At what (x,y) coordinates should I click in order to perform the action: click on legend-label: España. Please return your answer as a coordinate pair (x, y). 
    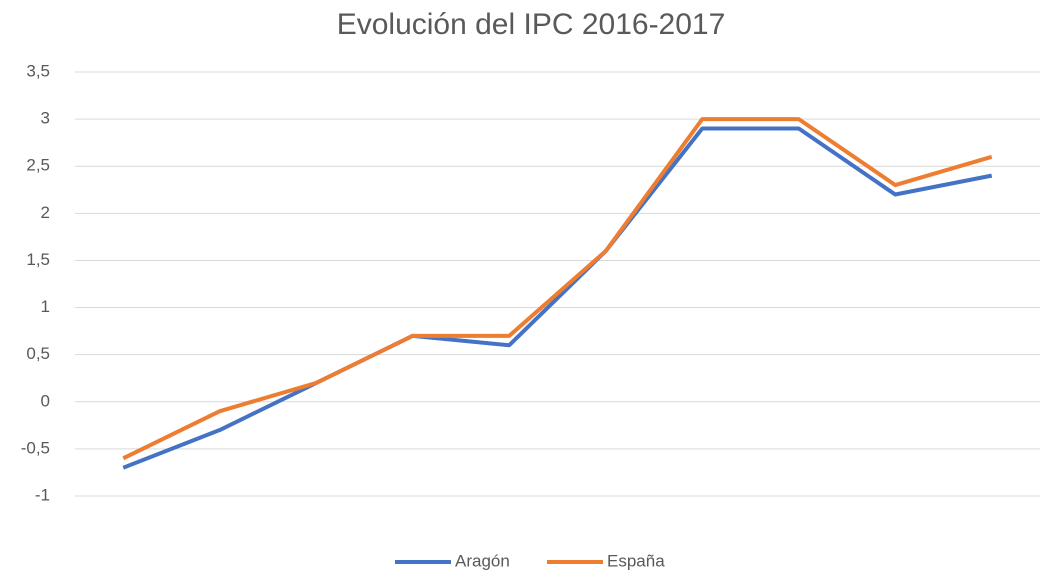
    Looking at the image, I should click on (636, 560).